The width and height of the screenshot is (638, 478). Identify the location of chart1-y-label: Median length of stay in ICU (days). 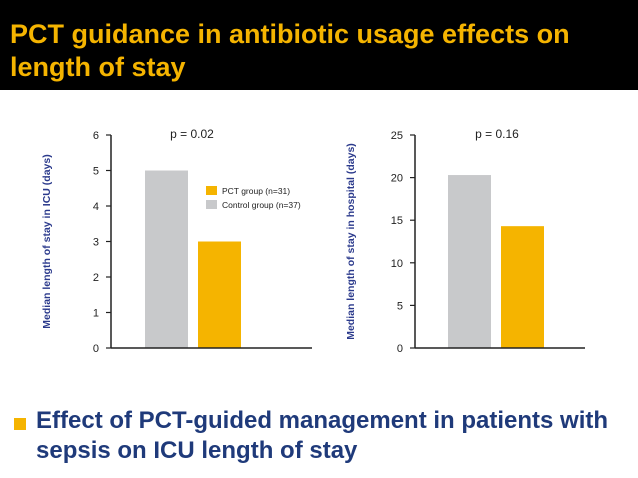
(47, 241).